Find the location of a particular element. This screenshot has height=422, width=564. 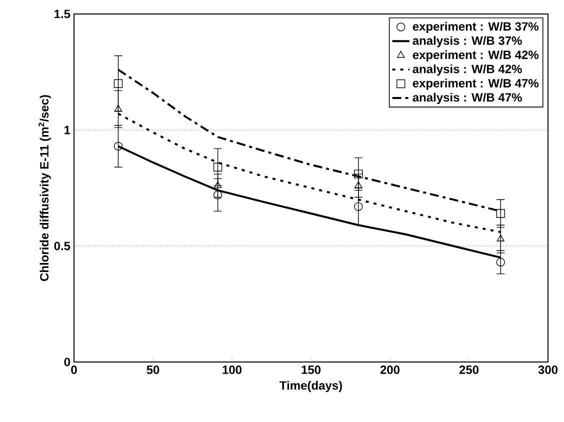

y-tick-label: 1 is located at coordinates (67, 130).